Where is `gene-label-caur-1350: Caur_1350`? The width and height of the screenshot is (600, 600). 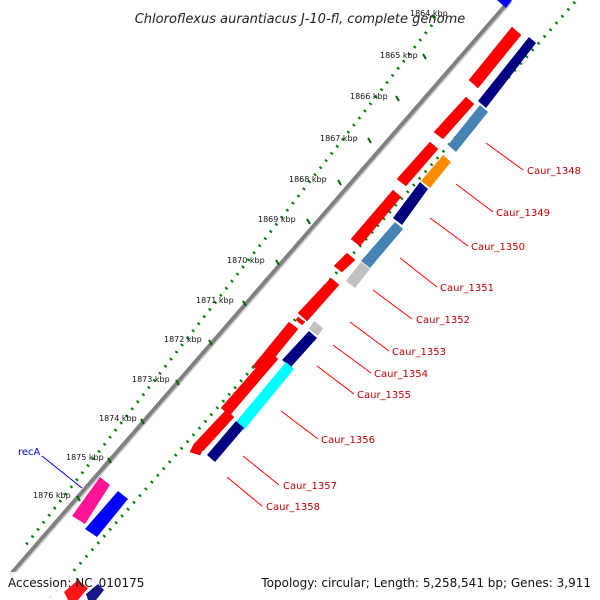
gene-label-caur-1350: Caur_1350 is located at coordinates (498, 247).